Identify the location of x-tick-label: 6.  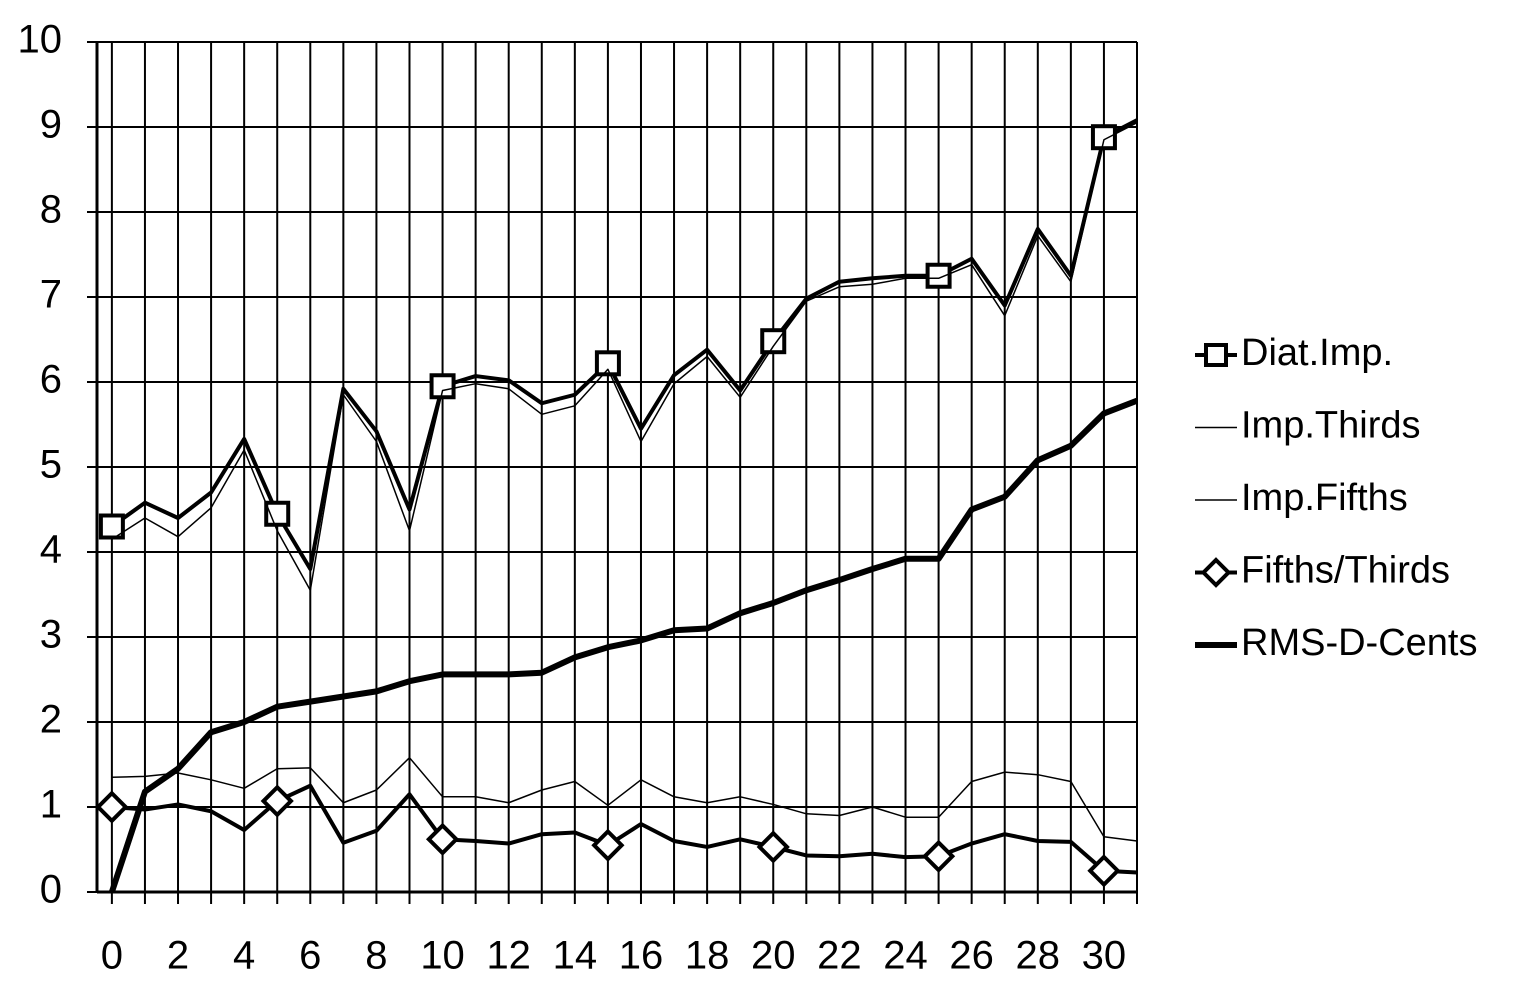
(310, 956).